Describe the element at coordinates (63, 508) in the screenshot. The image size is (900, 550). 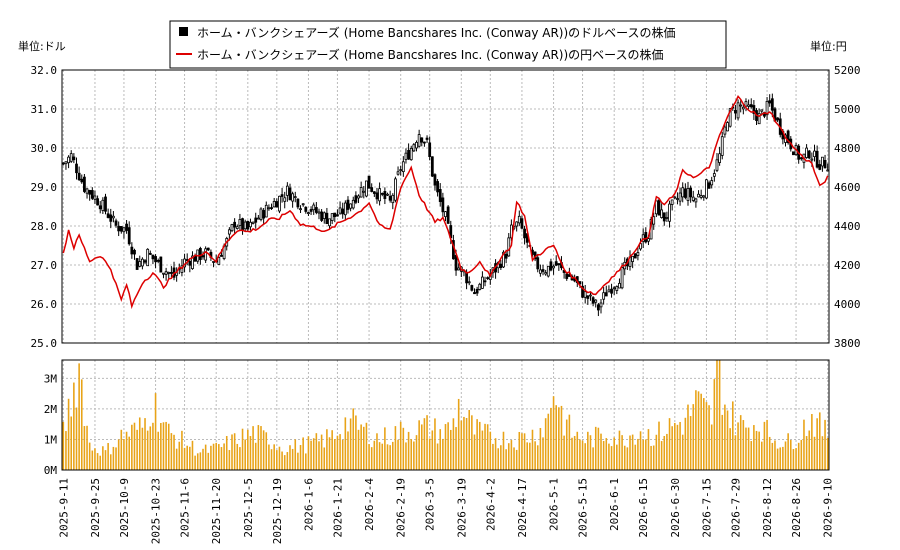
I see `x-tick-label: 2025-9-11` at that location.